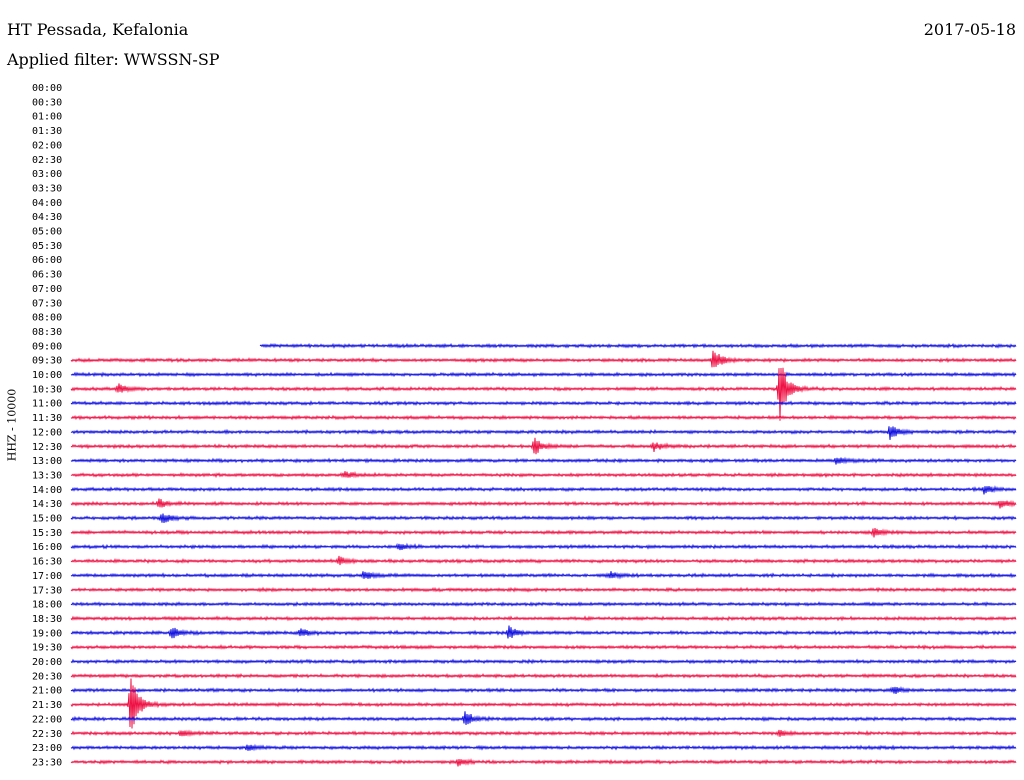  I want to click on time-tick-label: 10:30, so click(47, 389).